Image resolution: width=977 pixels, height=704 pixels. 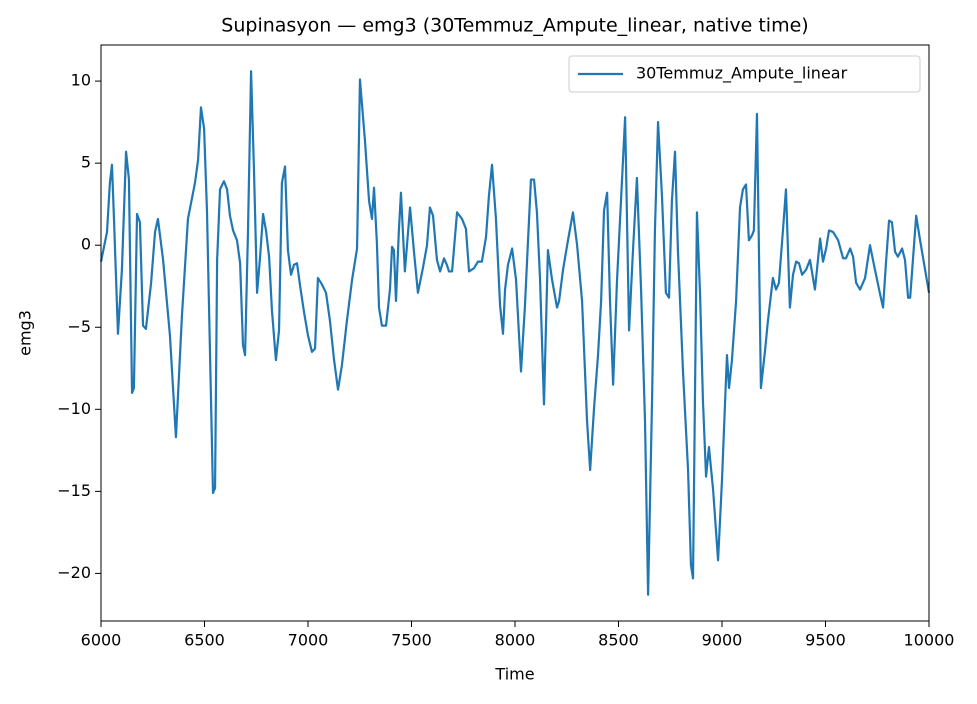 I want to click on x-tick-label: 6000, so click(x=101, y=640).